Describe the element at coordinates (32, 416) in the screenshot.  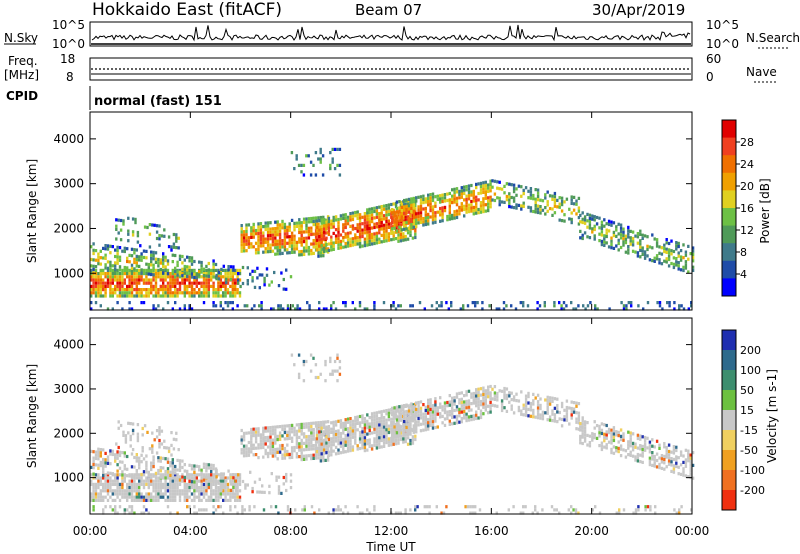
I see `velocity-ylabel: Slant Range [km]` at that location.